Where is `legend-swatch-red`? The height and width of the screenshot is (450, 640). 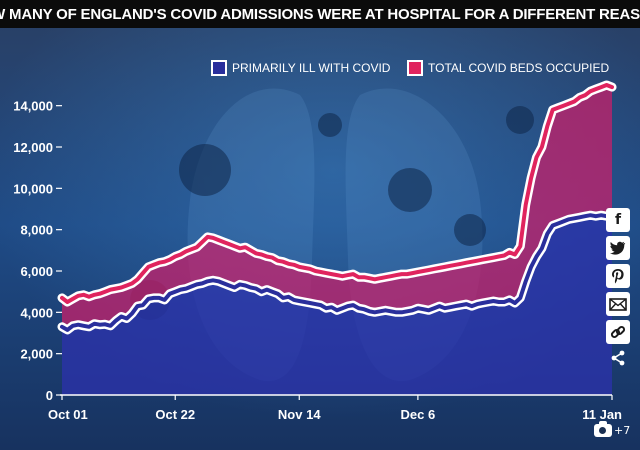
legend-swatch-red is located at coordinates (415, 68).